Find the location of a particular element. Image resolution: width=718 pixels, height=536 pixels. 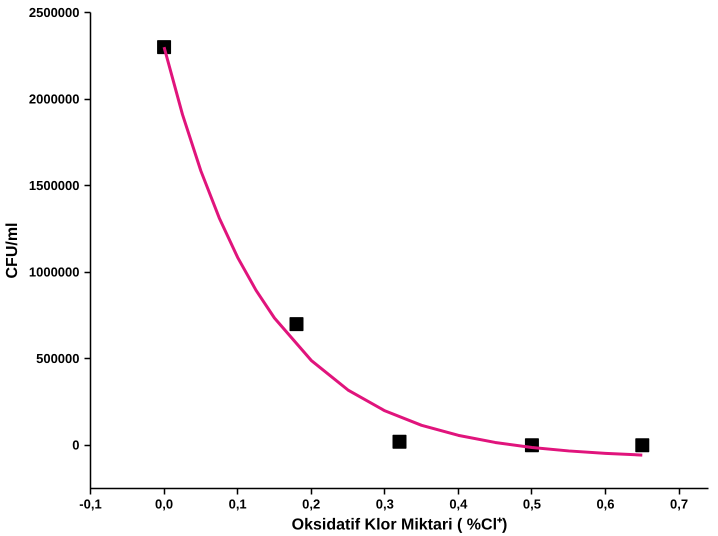

y-tick-label: 1500000 is located at coordinates (54, 186).